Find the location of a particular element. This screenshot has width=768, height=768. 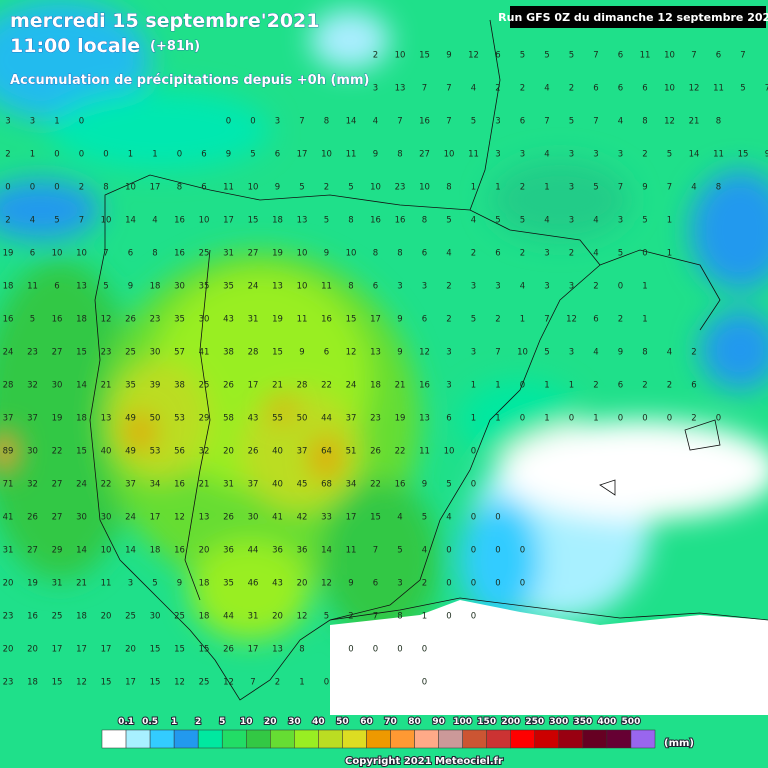

grid-value: 14 is located at coordinates (81, 386).